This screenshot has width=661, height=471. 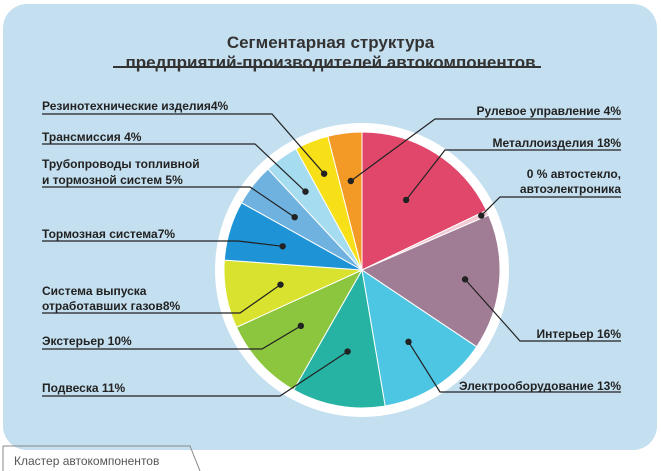 What do you see at coordinates (579, 334) in the screenshot?
I see `label-interior: Интерьер 16%` at bounding box center [579, 334].